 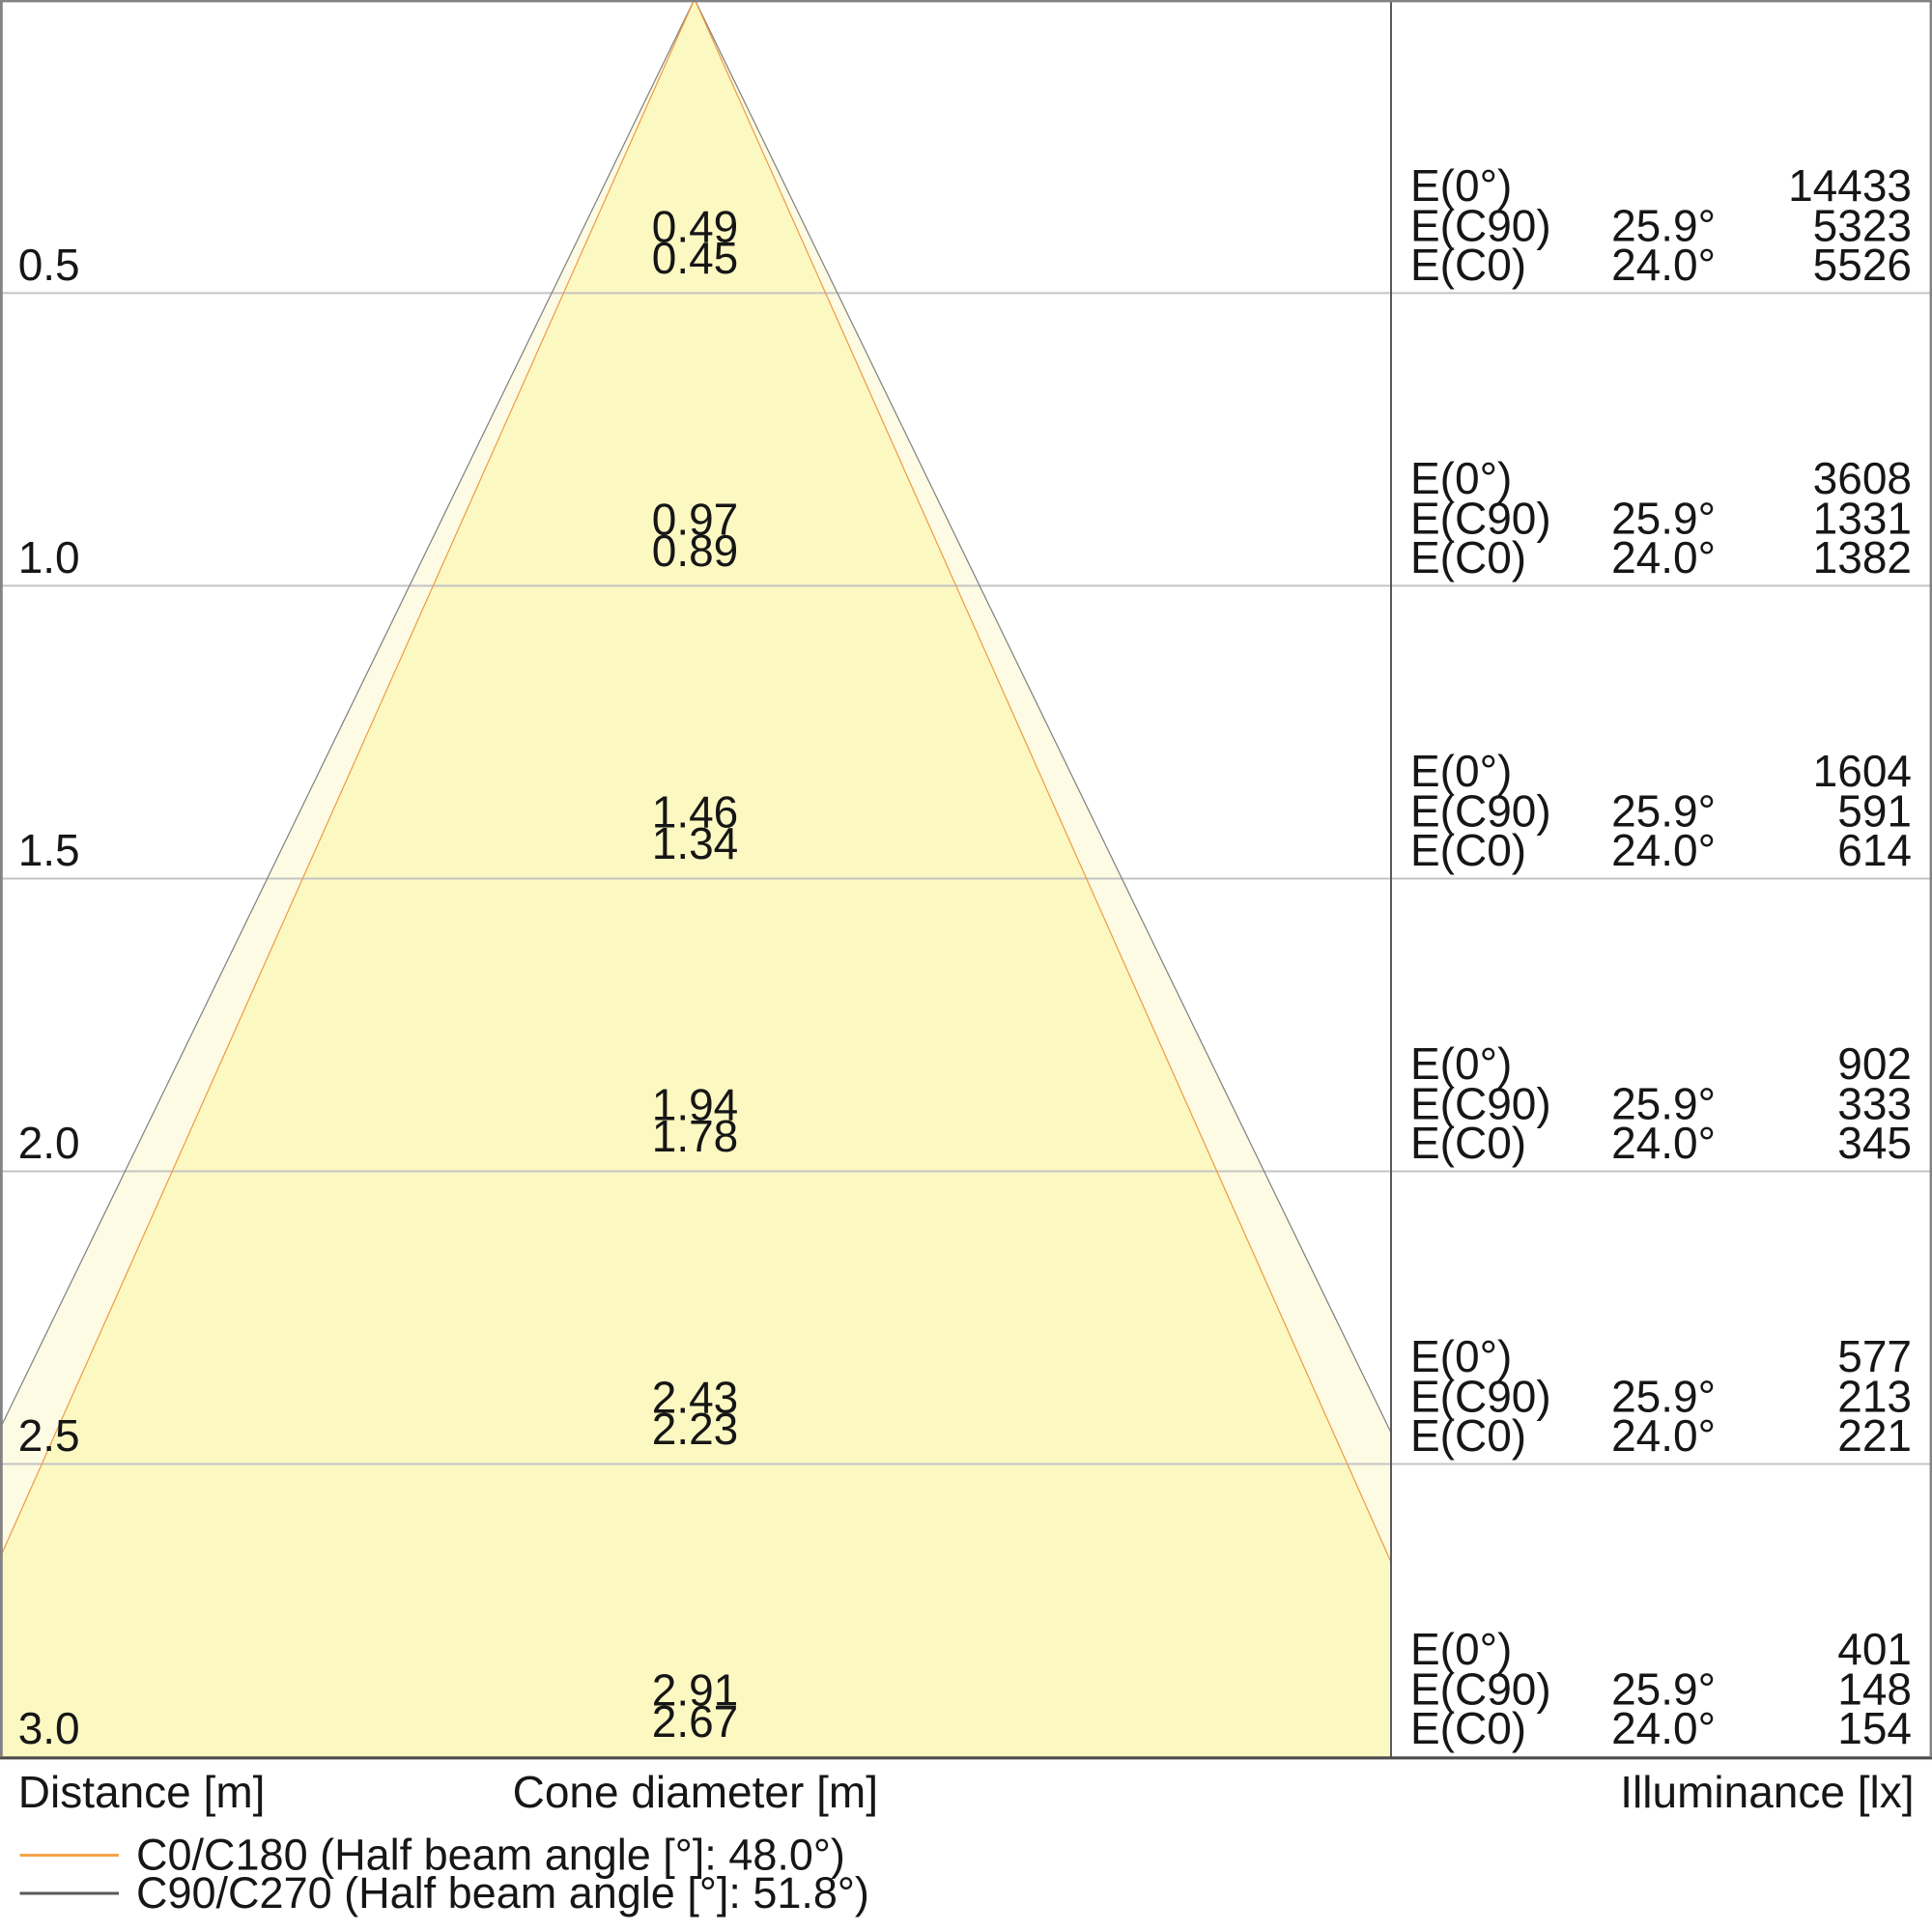 What do you see at coordinates (1767, 1792) in the screenshot?
I see `svg-text: Illuminance [lx]` at bounding box center [1767, 1792].